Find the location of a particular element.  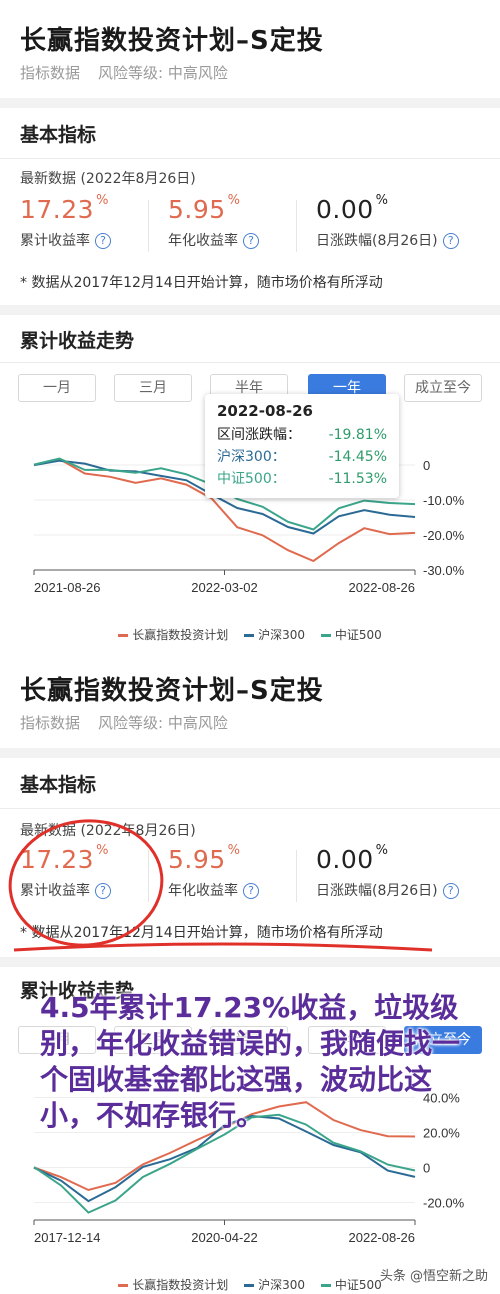

y-tick-label: -10.0% is located at coordinates (444, 500).